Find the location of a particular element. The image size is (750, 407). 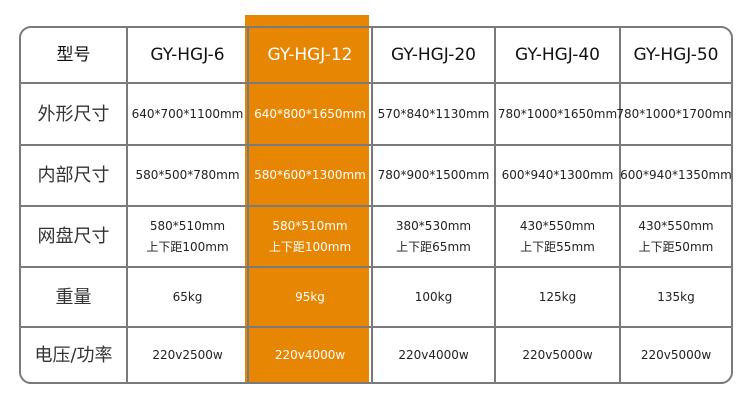

table-cell: 65kg is located at coordinates (186, 297).